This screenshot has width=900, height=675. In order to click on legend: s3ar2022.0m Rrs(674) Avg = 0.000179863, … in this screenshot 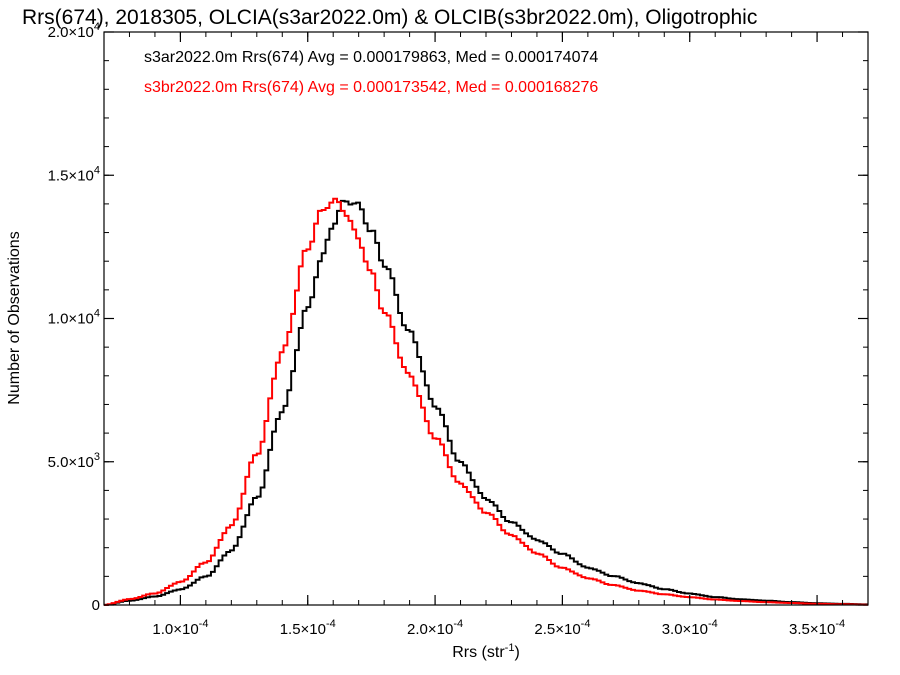, I will do `click(371, 72)`.